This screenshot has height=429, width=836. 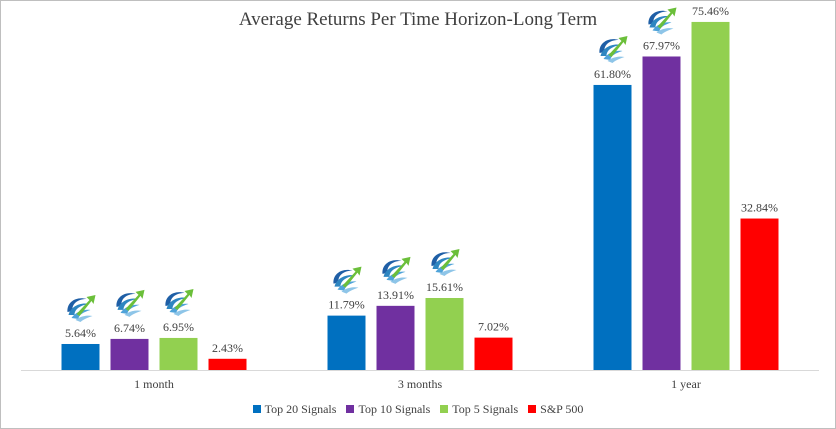 What do you see at coordinates (759, 208) in the screenshot?
I see `data-label: 32.84%` at bounding box center [759, 208].